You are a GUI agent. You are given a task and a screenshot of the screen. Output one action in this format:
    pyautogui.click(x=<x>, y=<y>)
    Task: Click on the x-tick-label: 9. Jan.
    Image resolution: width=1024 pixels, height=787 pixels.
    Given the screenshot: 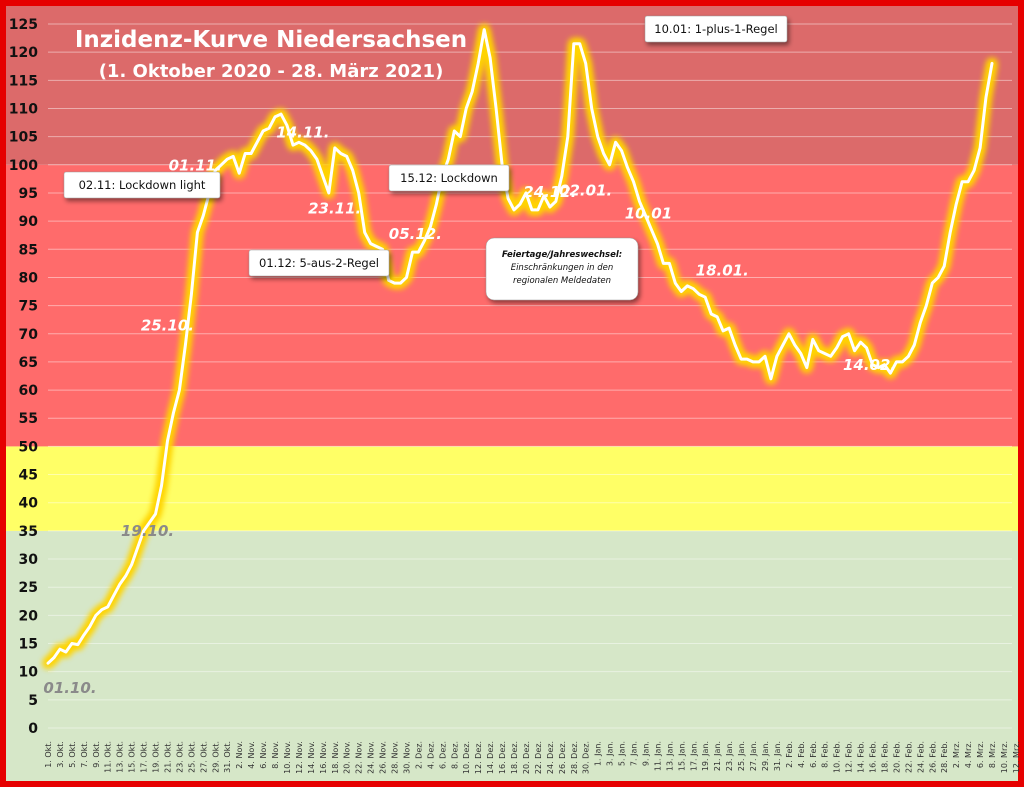 What is the action you would take?
    pyautogui.click(x=645, y=753)
    